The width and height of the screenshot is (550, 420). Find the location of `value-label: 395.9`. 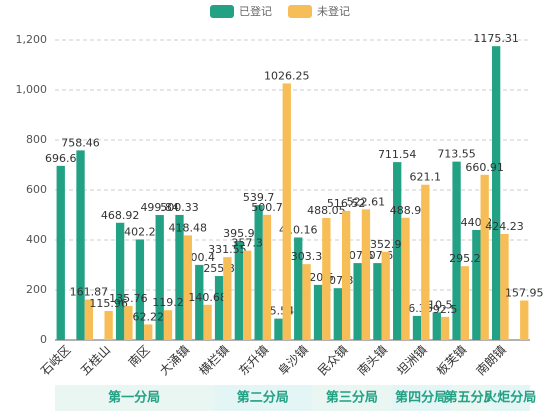

value-label: 395.9 is located at coordinates (239, 233).